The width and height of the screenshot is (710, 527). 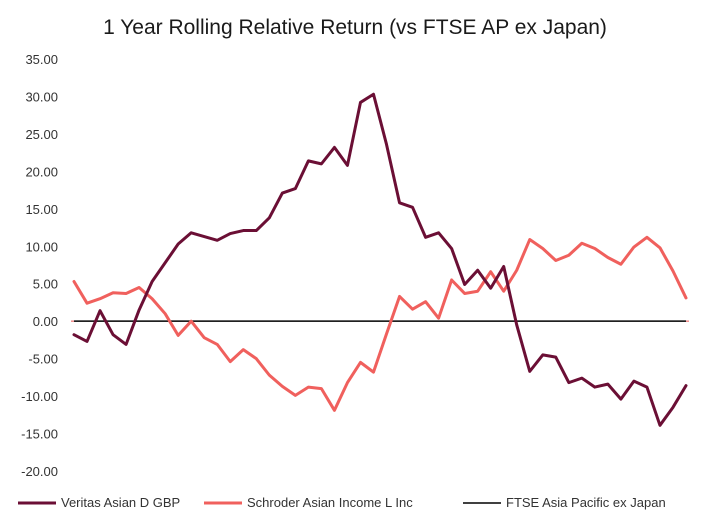 What do you see at coordinates (43, 359) in the screenshot?
I see `y-tick-label: -5.00` at bounding box center [43, 359].